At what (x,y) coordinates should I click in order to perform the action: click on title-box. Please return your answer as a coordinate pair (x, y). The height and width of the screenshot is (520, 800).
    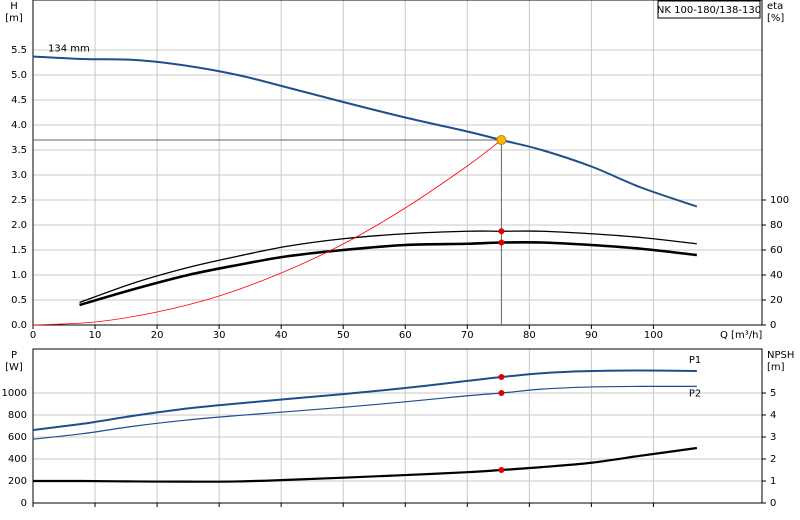
    Looking at the image, I should click on (709, 9).